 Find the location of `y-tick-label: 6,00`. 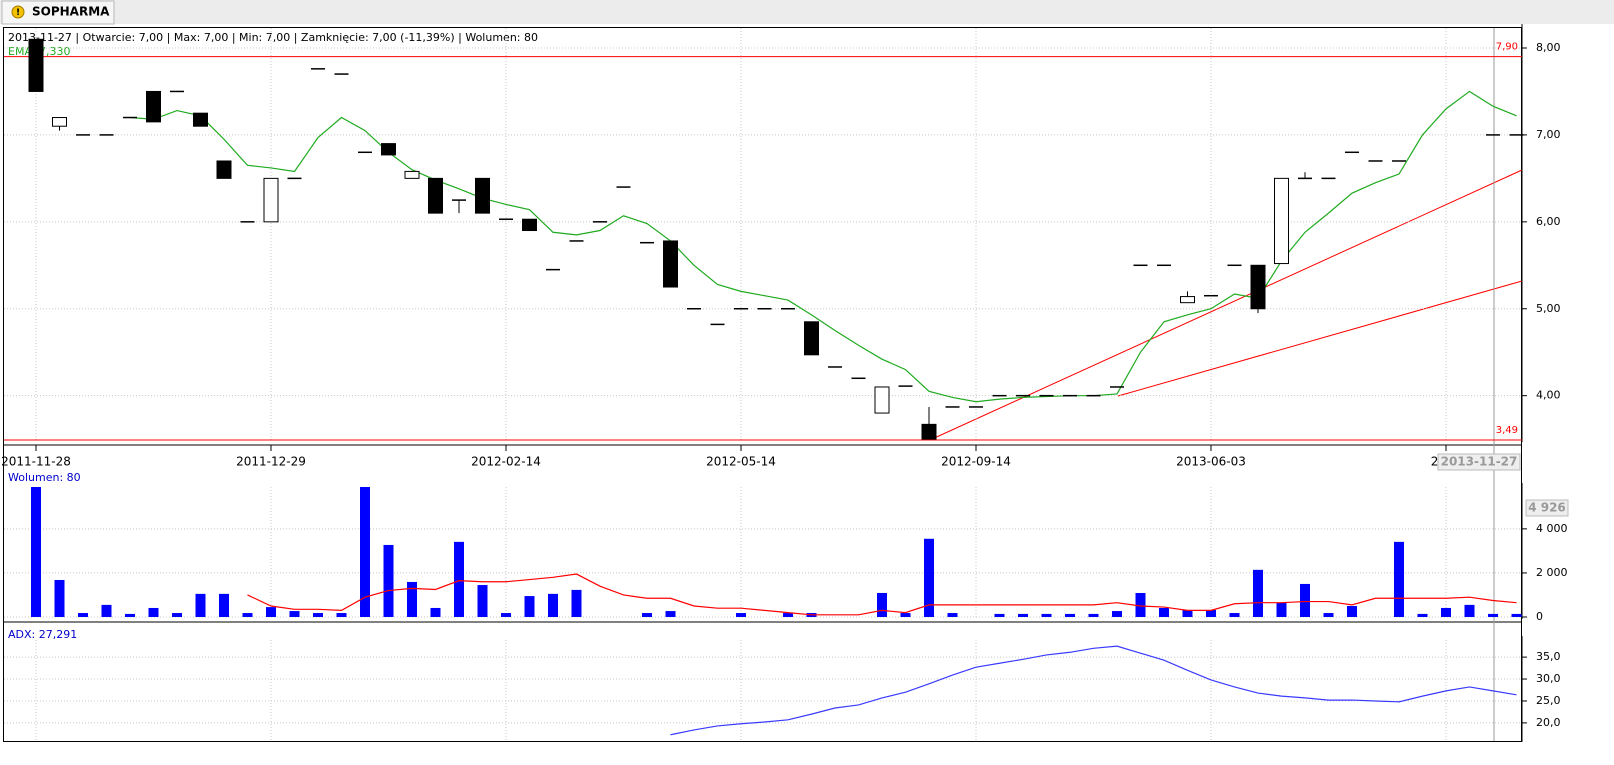

y-tick-label: 6,00 is located at coordinates (1548, 221).